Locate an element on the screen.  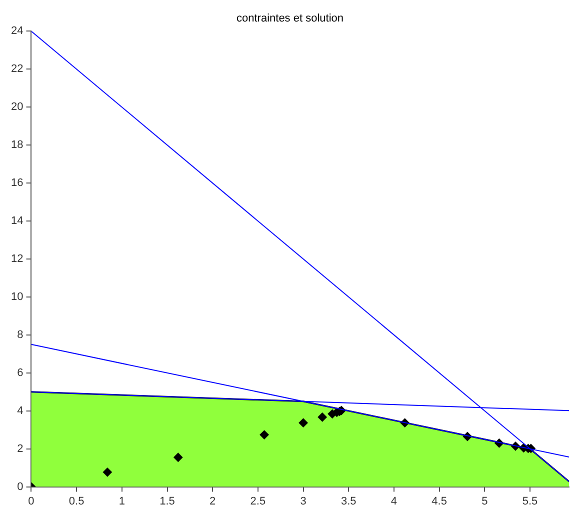
y-tick-label: 20 is located at coordinates (17, 107).